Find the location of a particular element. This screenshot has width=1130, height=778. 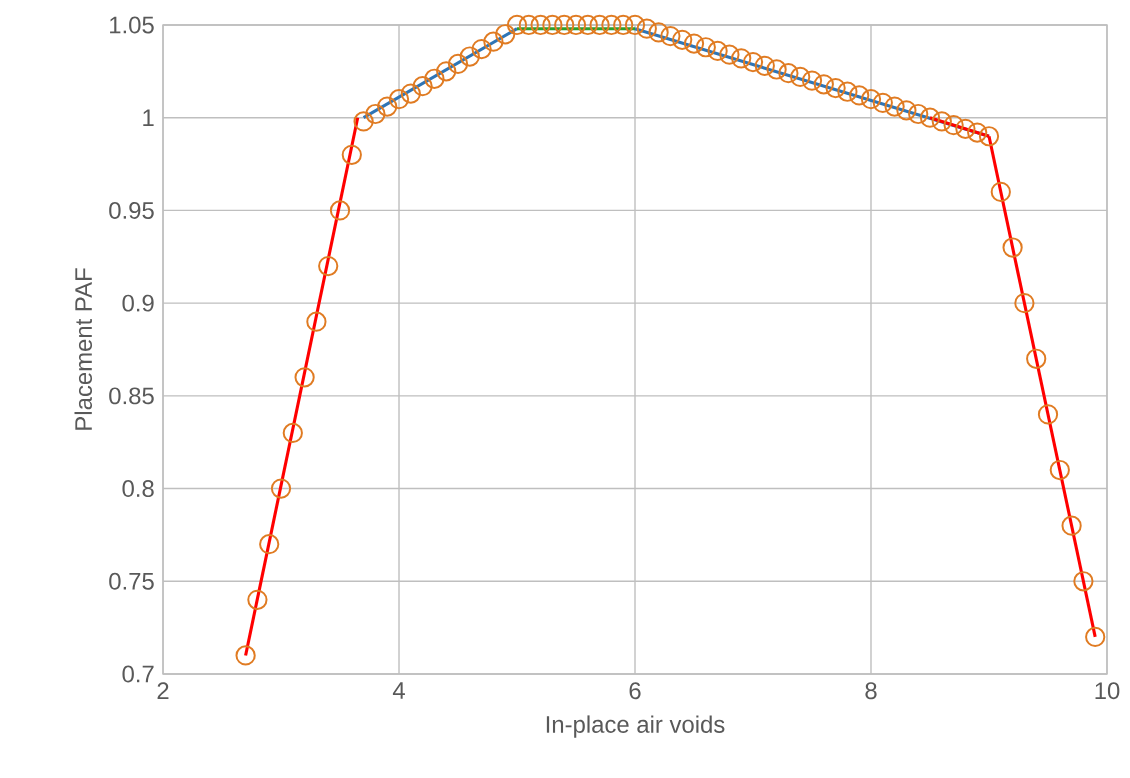

x-tick-label: 10 is located at coordinates (1107, 691).